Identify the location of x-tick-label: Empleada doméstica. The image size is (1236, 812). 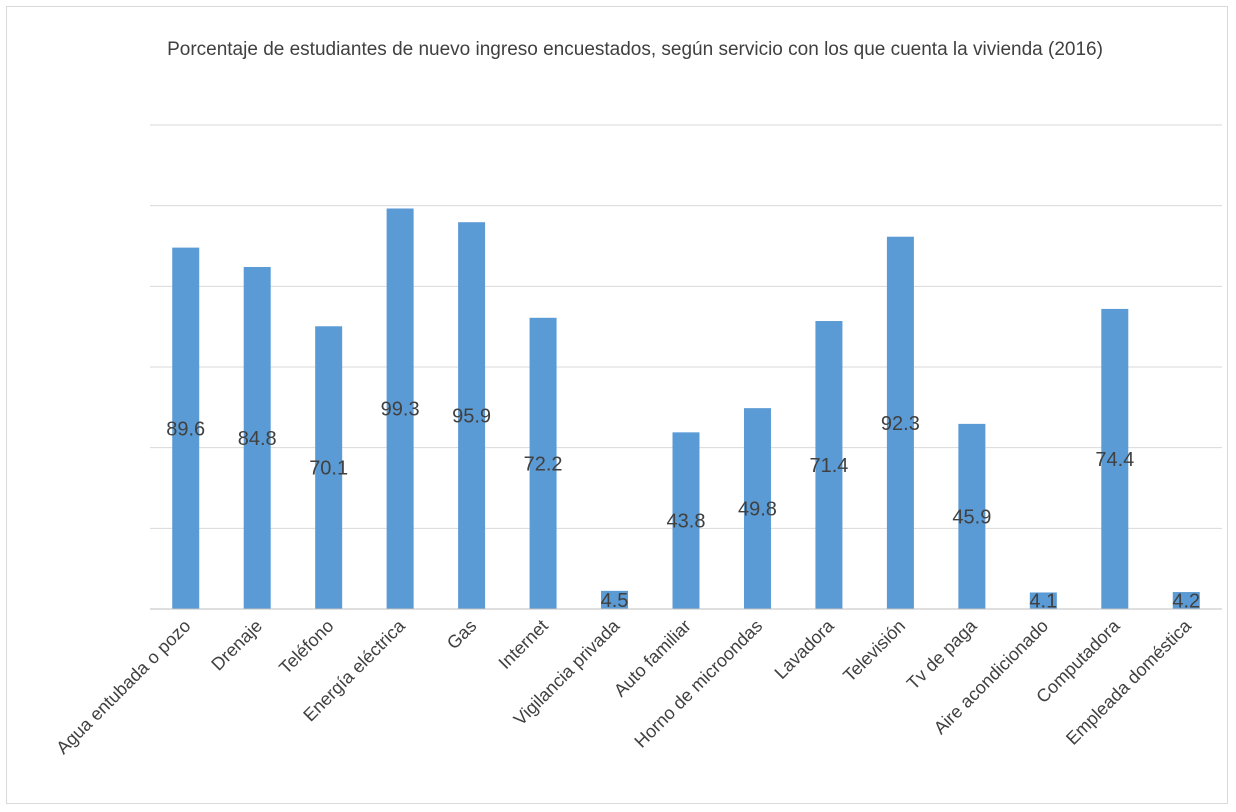
(1129, 682).